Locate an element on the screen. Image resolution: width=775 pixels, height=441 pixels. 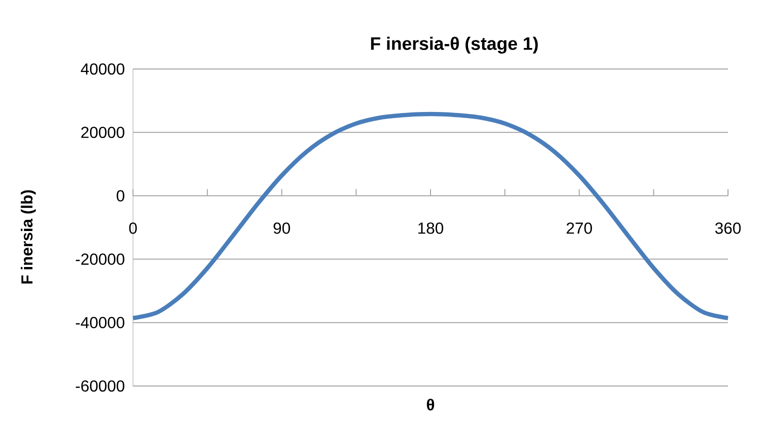
x-tick-label: 90 is located at coordinates (282, 228).